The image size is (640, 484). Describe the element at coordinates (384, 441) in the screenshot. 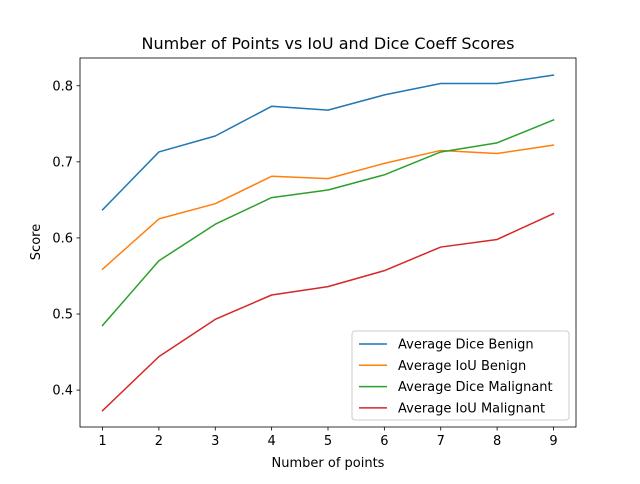

I see `x-tick-label: 6` at that location.